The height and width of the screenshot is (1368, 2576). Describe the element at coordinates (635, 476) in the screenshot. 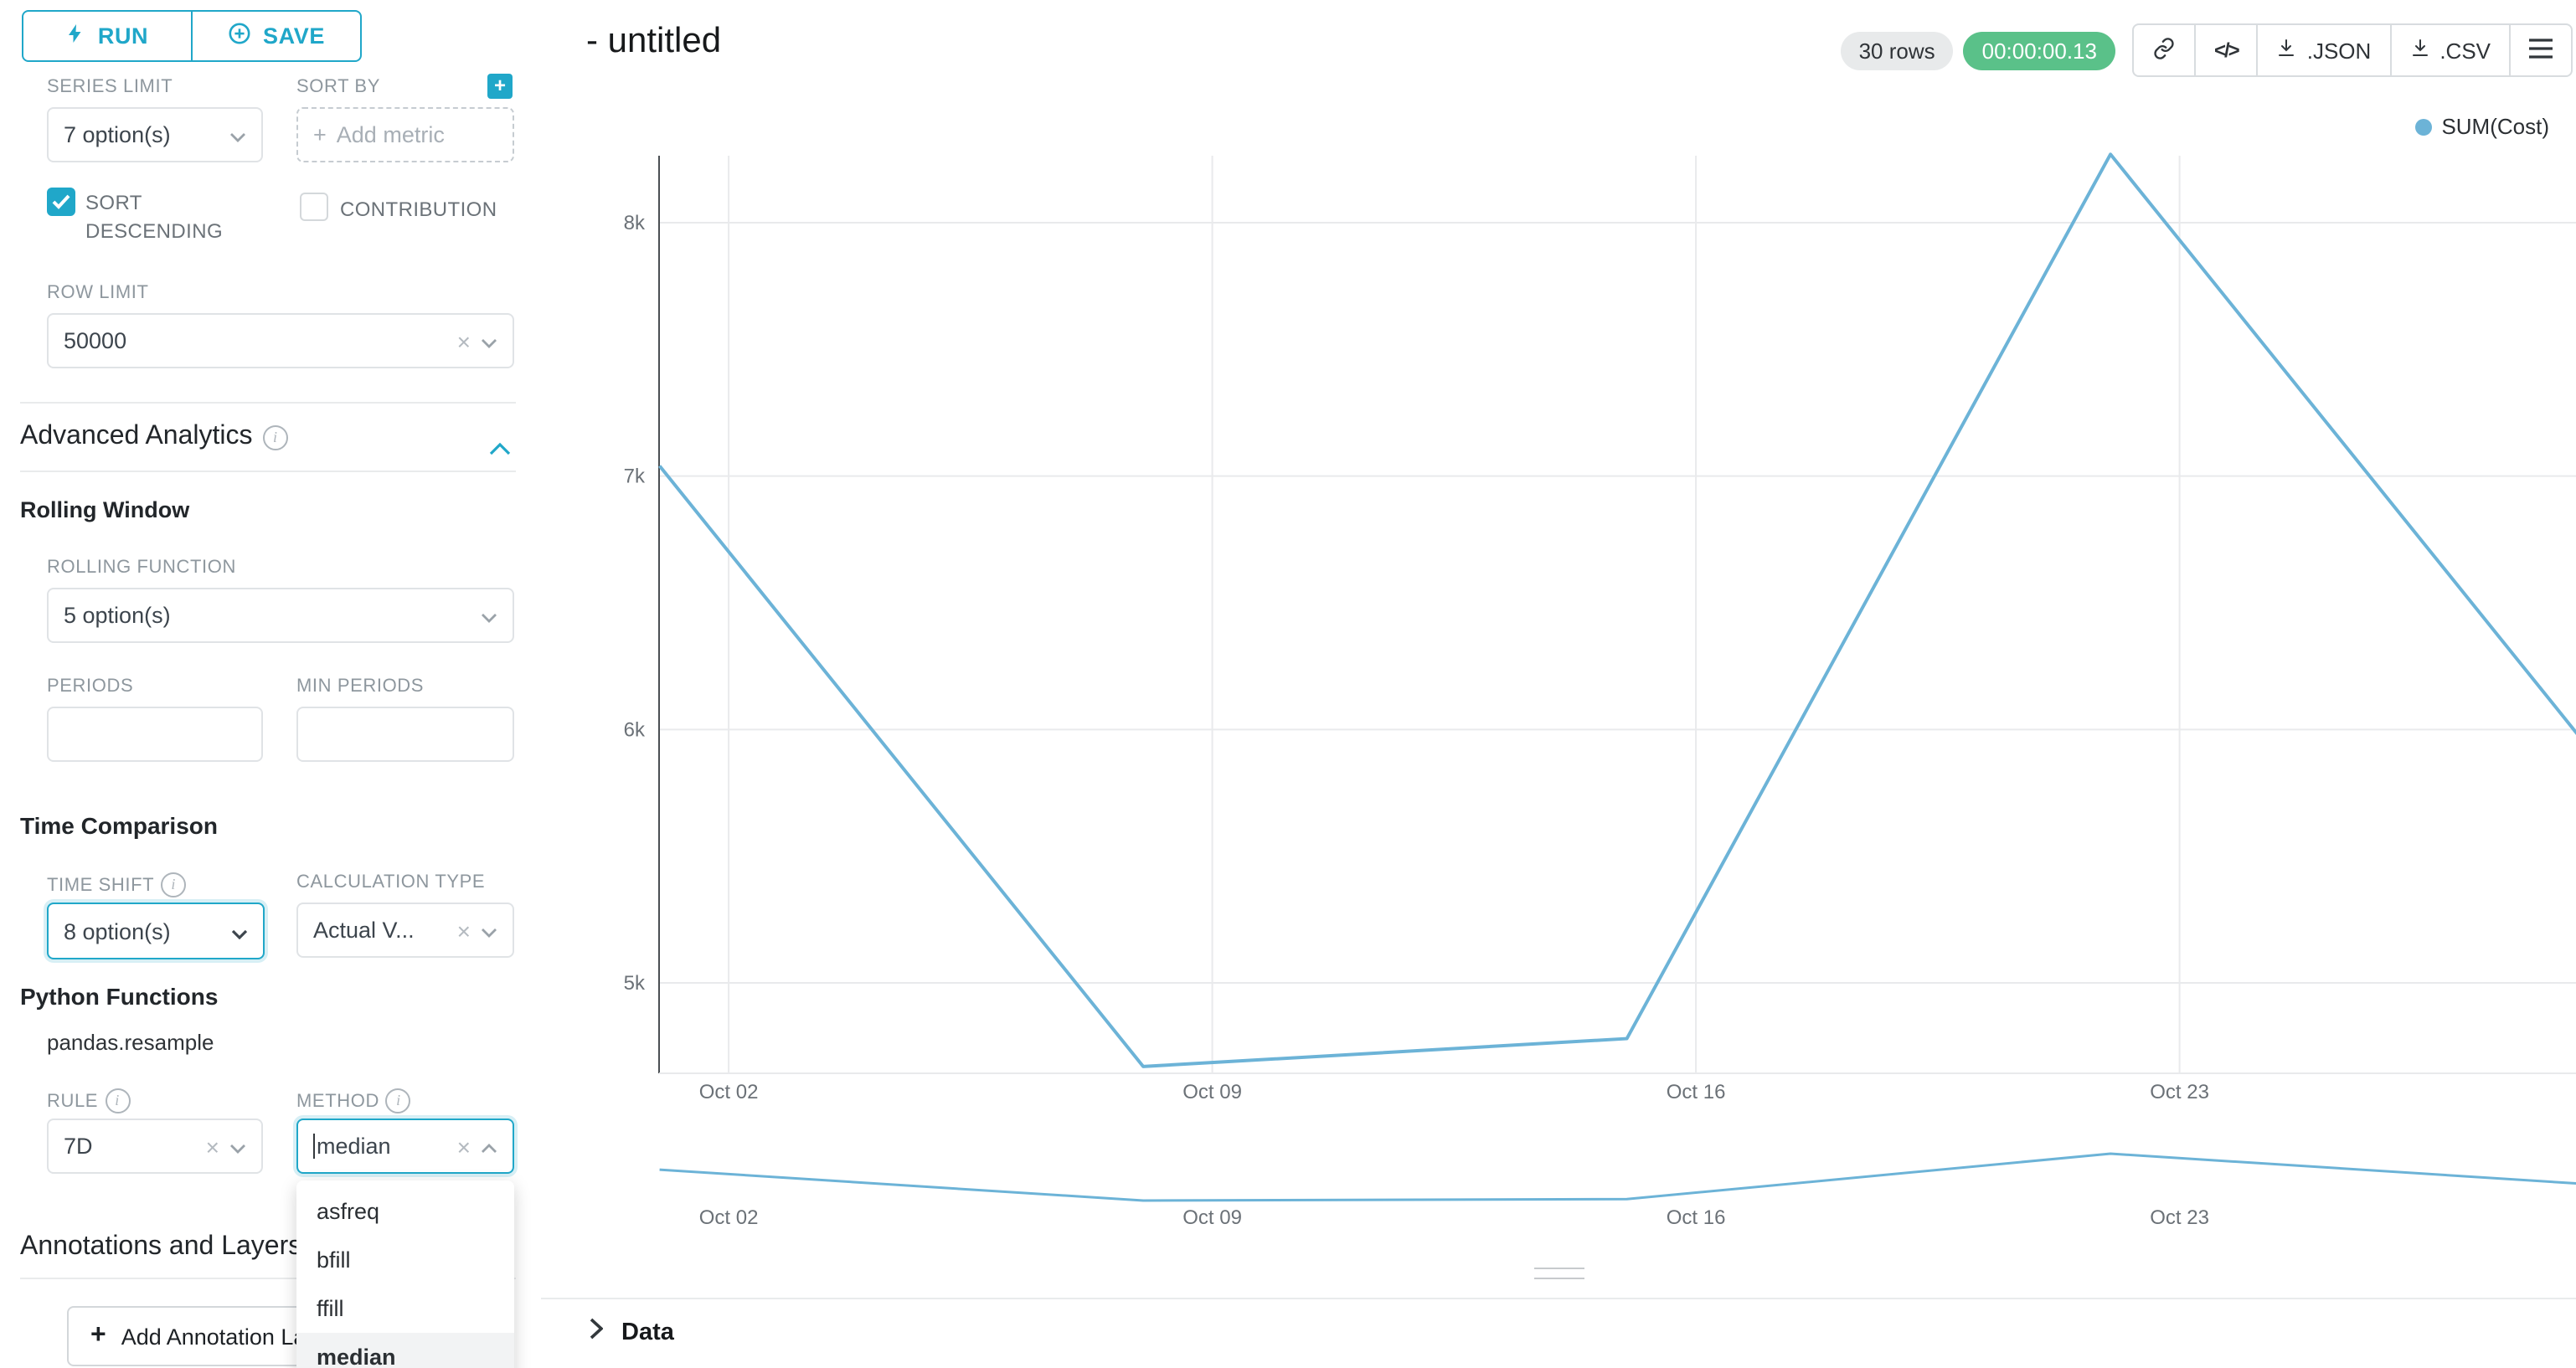

I see `svg-text: 7k` at that location.